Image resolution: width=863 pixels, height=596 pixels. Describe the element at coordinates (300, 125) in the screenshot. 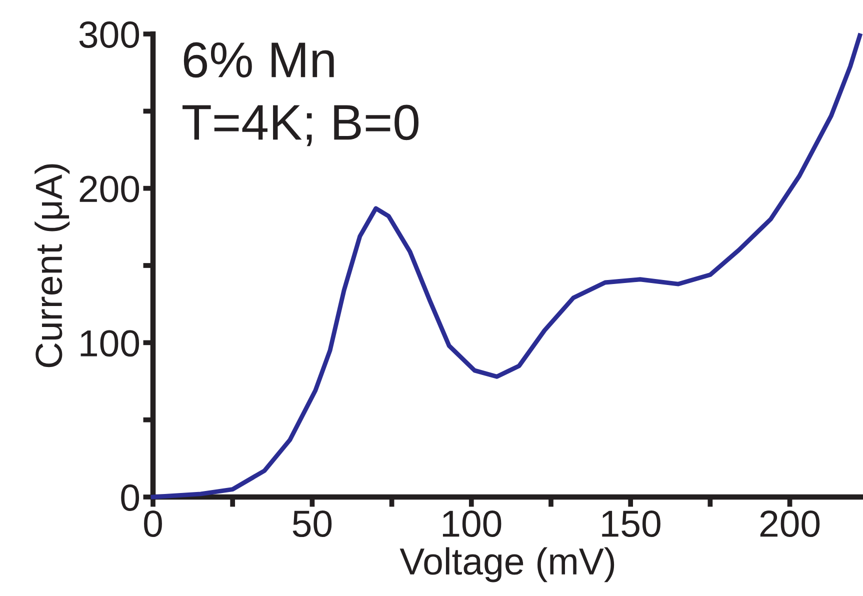

I see `annotation: T=4K; B=0` at that location.